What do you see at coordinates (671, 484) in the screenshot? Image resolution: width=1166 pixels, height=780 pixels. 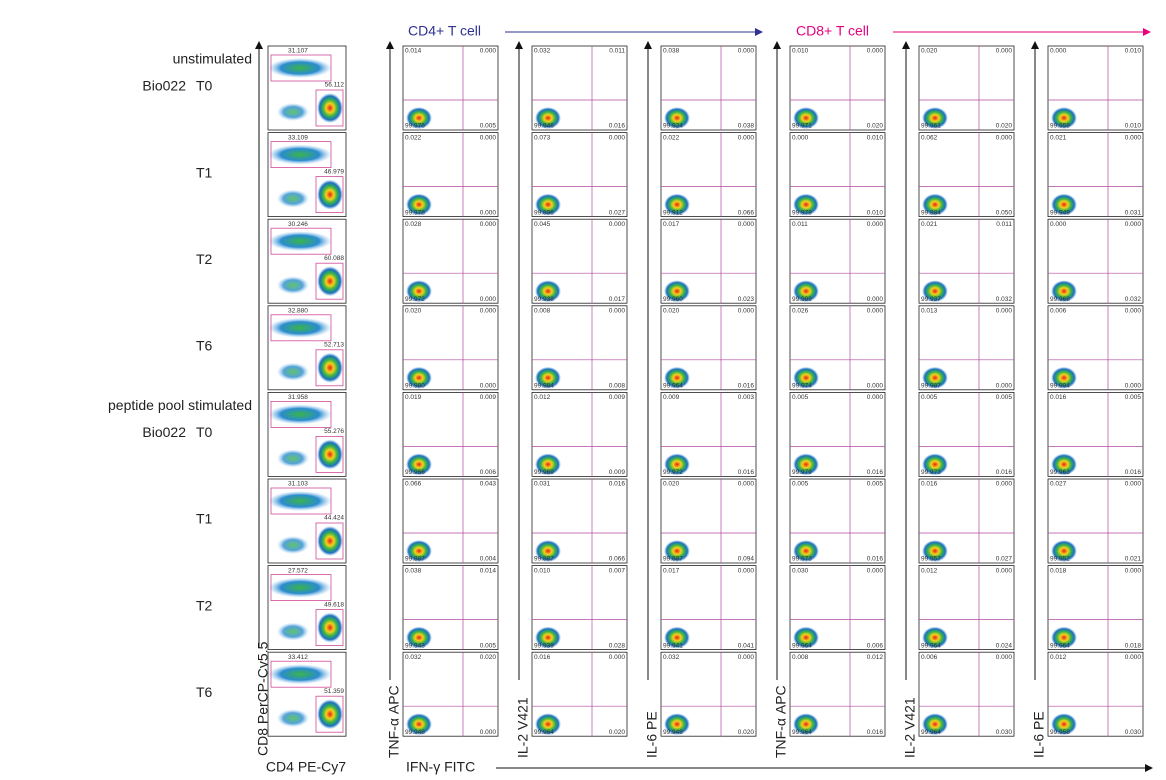 I see `q-upper-left: 0.020` at bounding box center [671, 484].